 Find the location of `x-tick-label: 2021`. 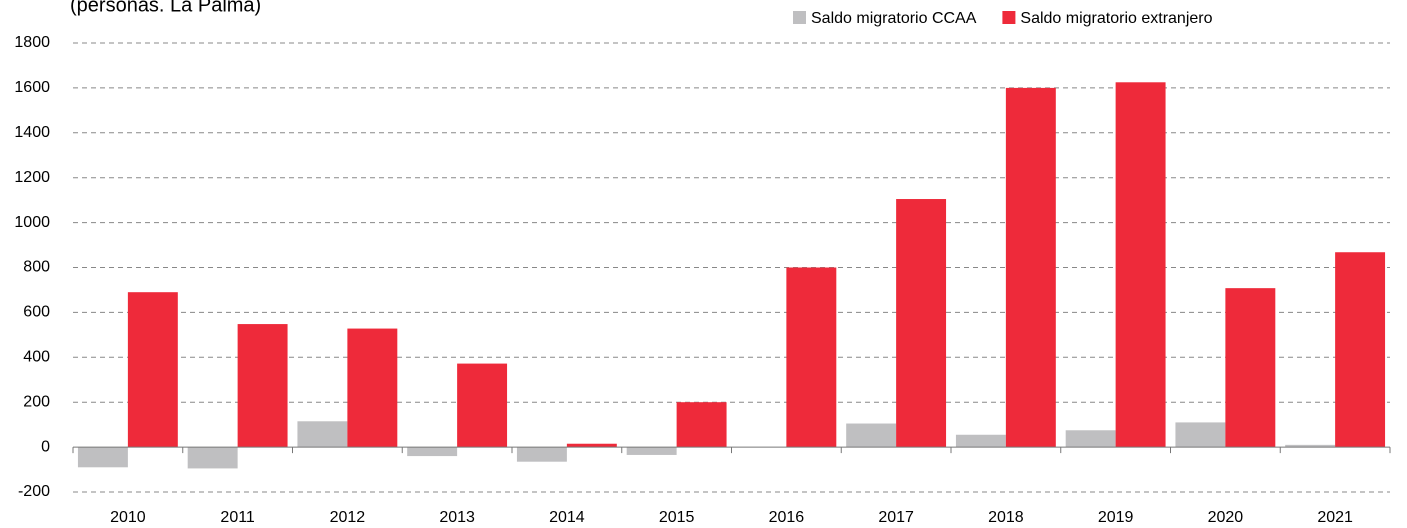

x-tick-label: 2021 is located at coordinates (1335, 517).